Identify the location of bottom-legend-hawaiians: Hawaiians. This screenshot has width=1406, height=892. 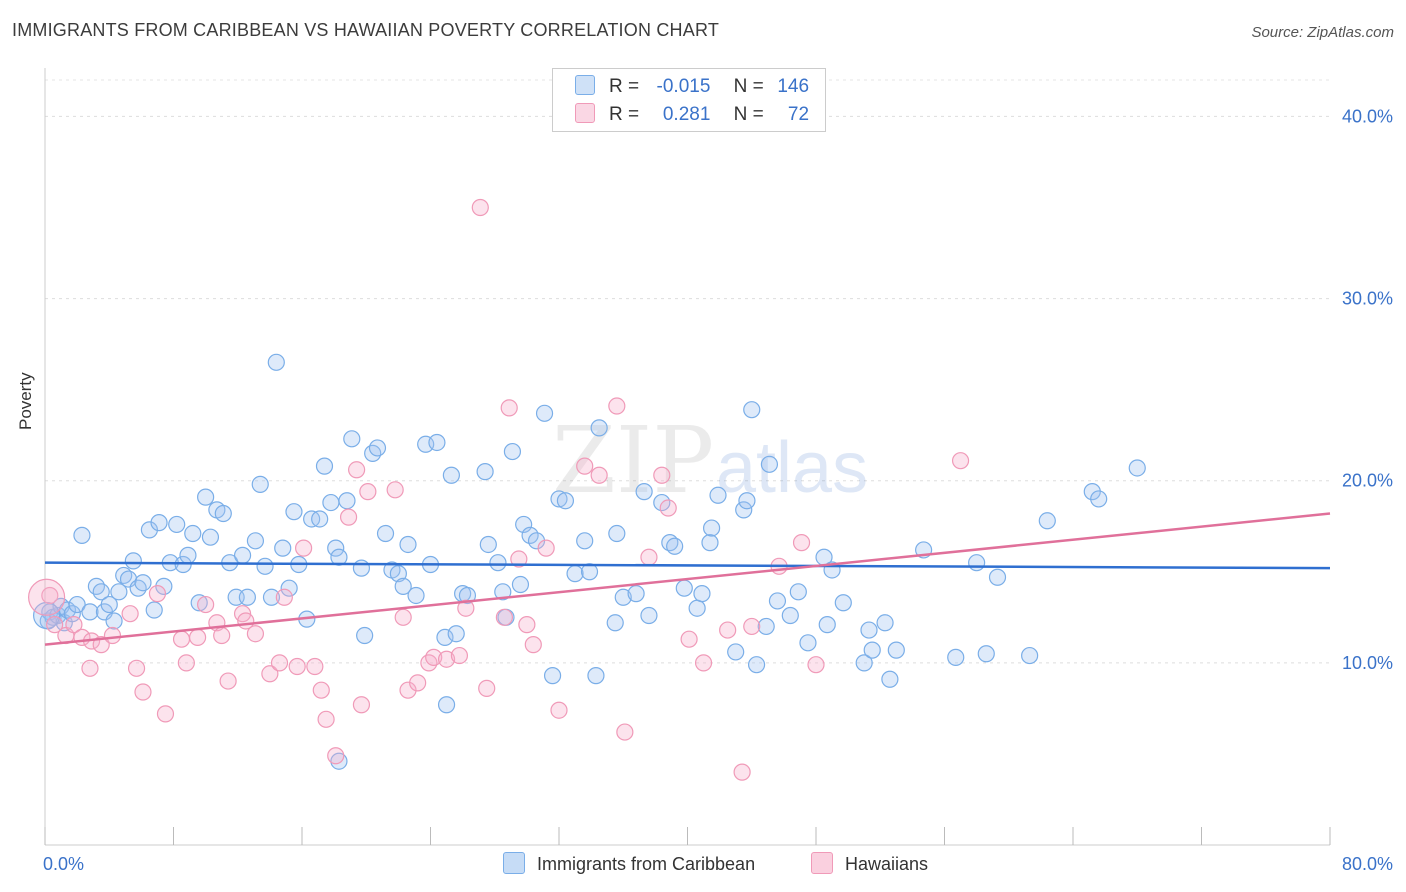
(869, 863).